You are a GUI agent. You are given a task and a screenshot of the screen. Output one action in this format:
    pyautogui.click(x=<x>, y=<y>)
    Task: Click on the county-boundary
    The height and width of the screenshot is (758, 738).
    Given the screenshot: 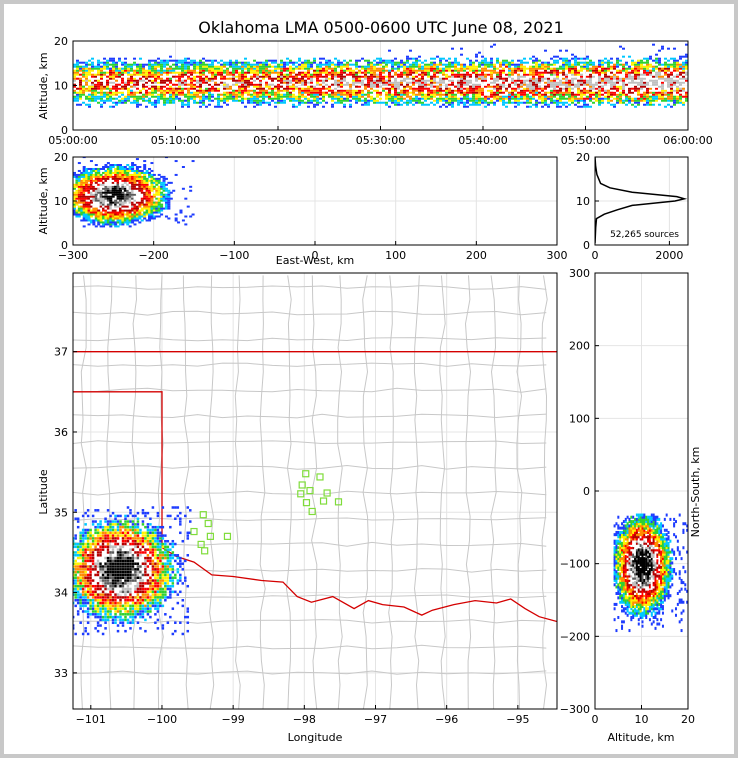 What is the action you would take?
    pyautogui.click(x=544, y=492)
    